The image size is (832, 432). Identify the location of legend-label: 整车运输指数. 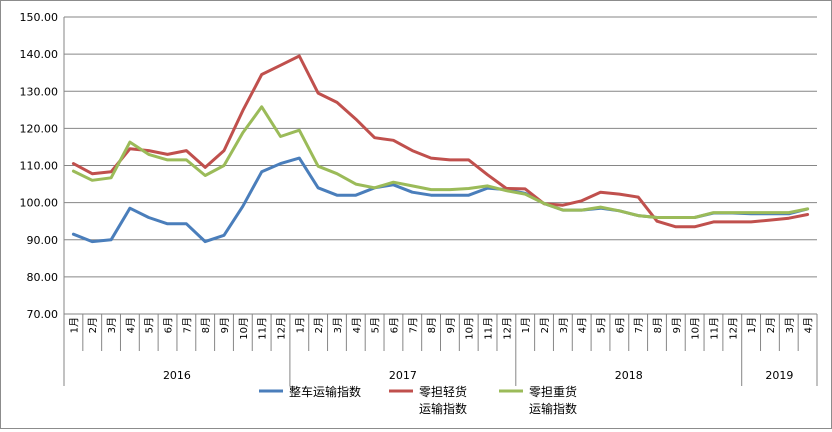
(325, 391).